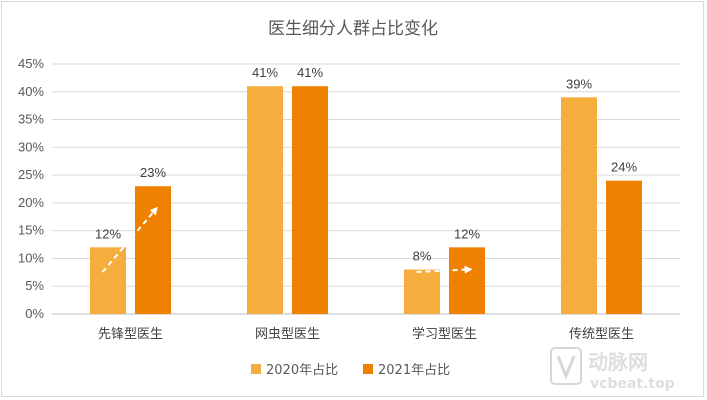 The width and height of the screenshot is (707, 400). I want to click on logo-v-icon, so click(566, 366).